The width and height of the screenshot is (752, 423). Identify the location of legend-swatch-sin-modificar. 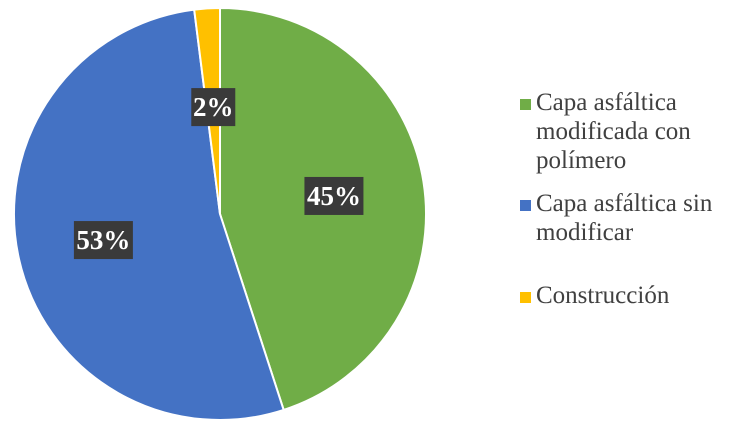
(525, 205).